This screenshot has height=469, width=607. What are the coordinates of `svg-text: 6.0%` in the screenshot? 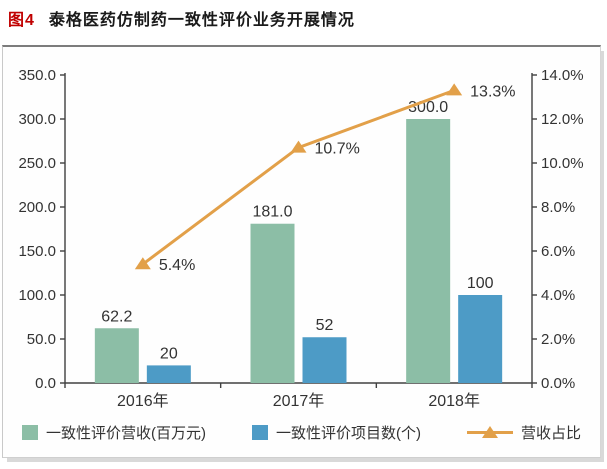 It's located at (558, 251).